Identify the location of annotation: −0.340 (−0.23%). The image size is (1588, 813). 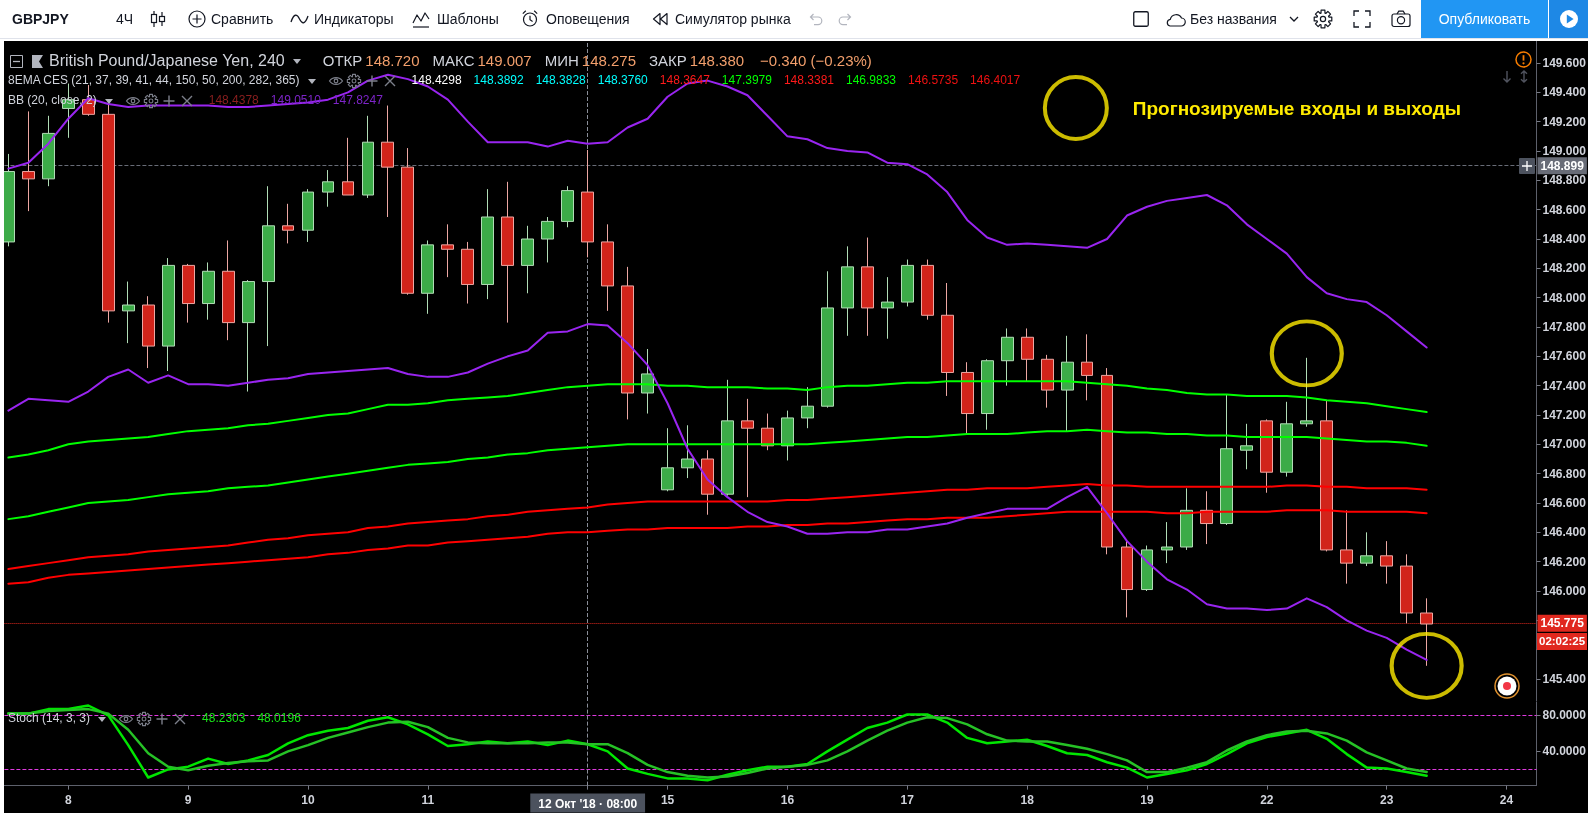
(816, 61).